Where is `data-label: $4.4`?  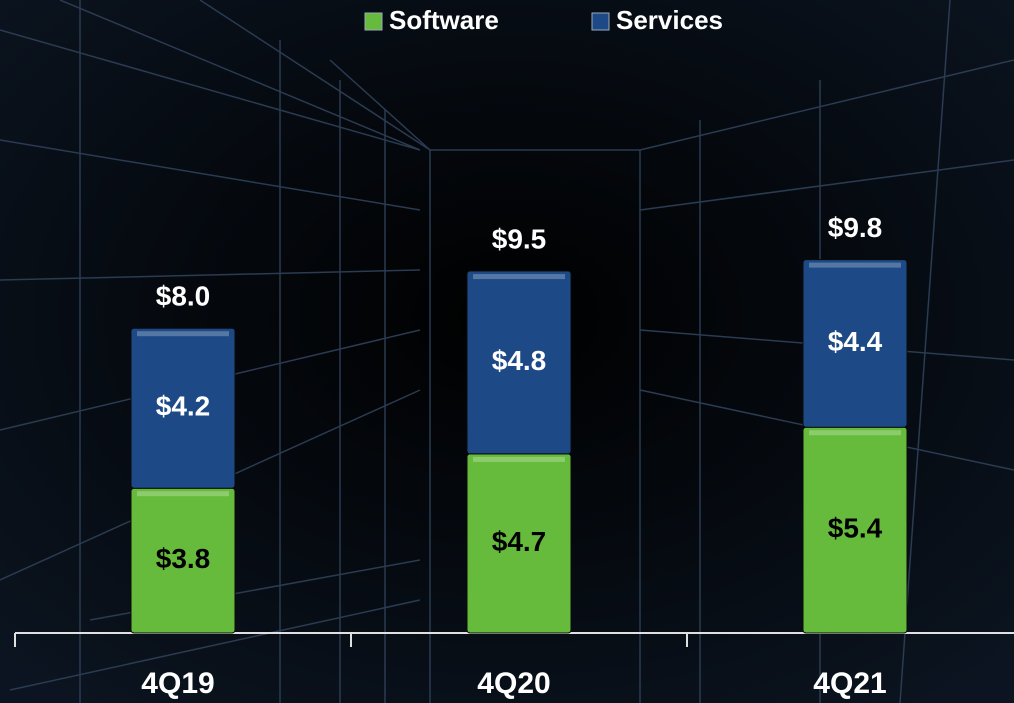 data-label: $4.4 is located at coordinates (855, 341).